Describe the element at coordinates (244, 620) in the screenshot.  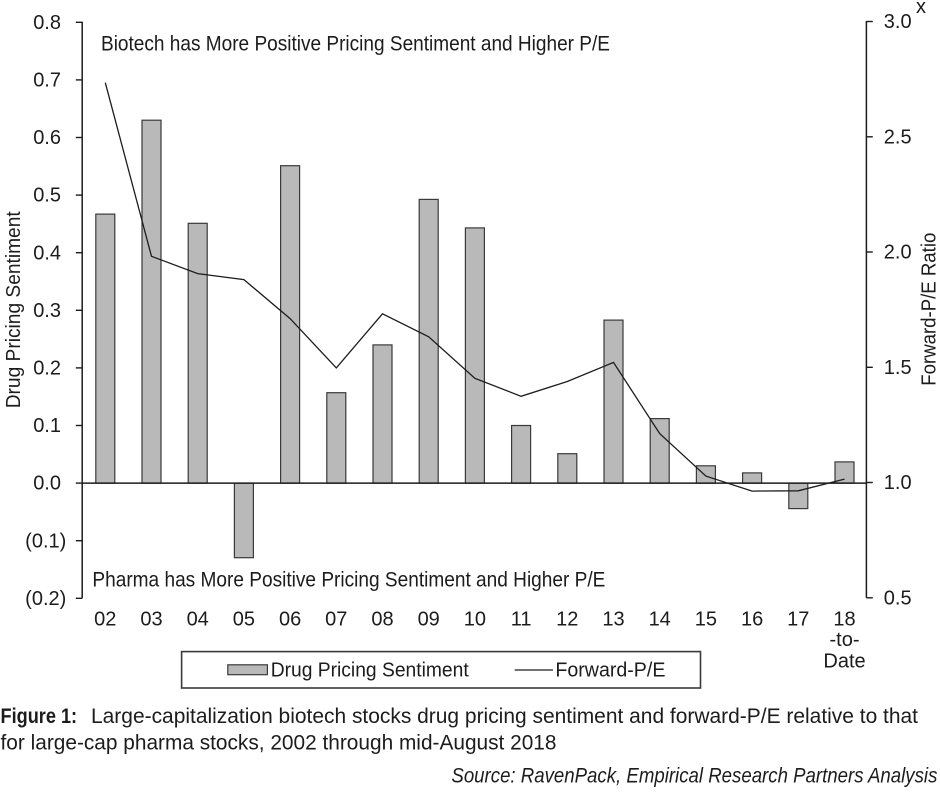
I see `svg-text: 05` at that location.